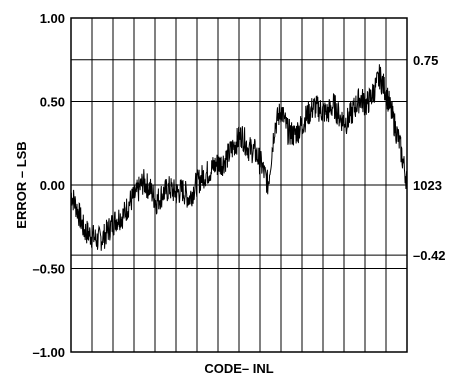 This screenshot has height=377, width=451. I want to click on y-tick-label: –0.50, so click(48, 269).